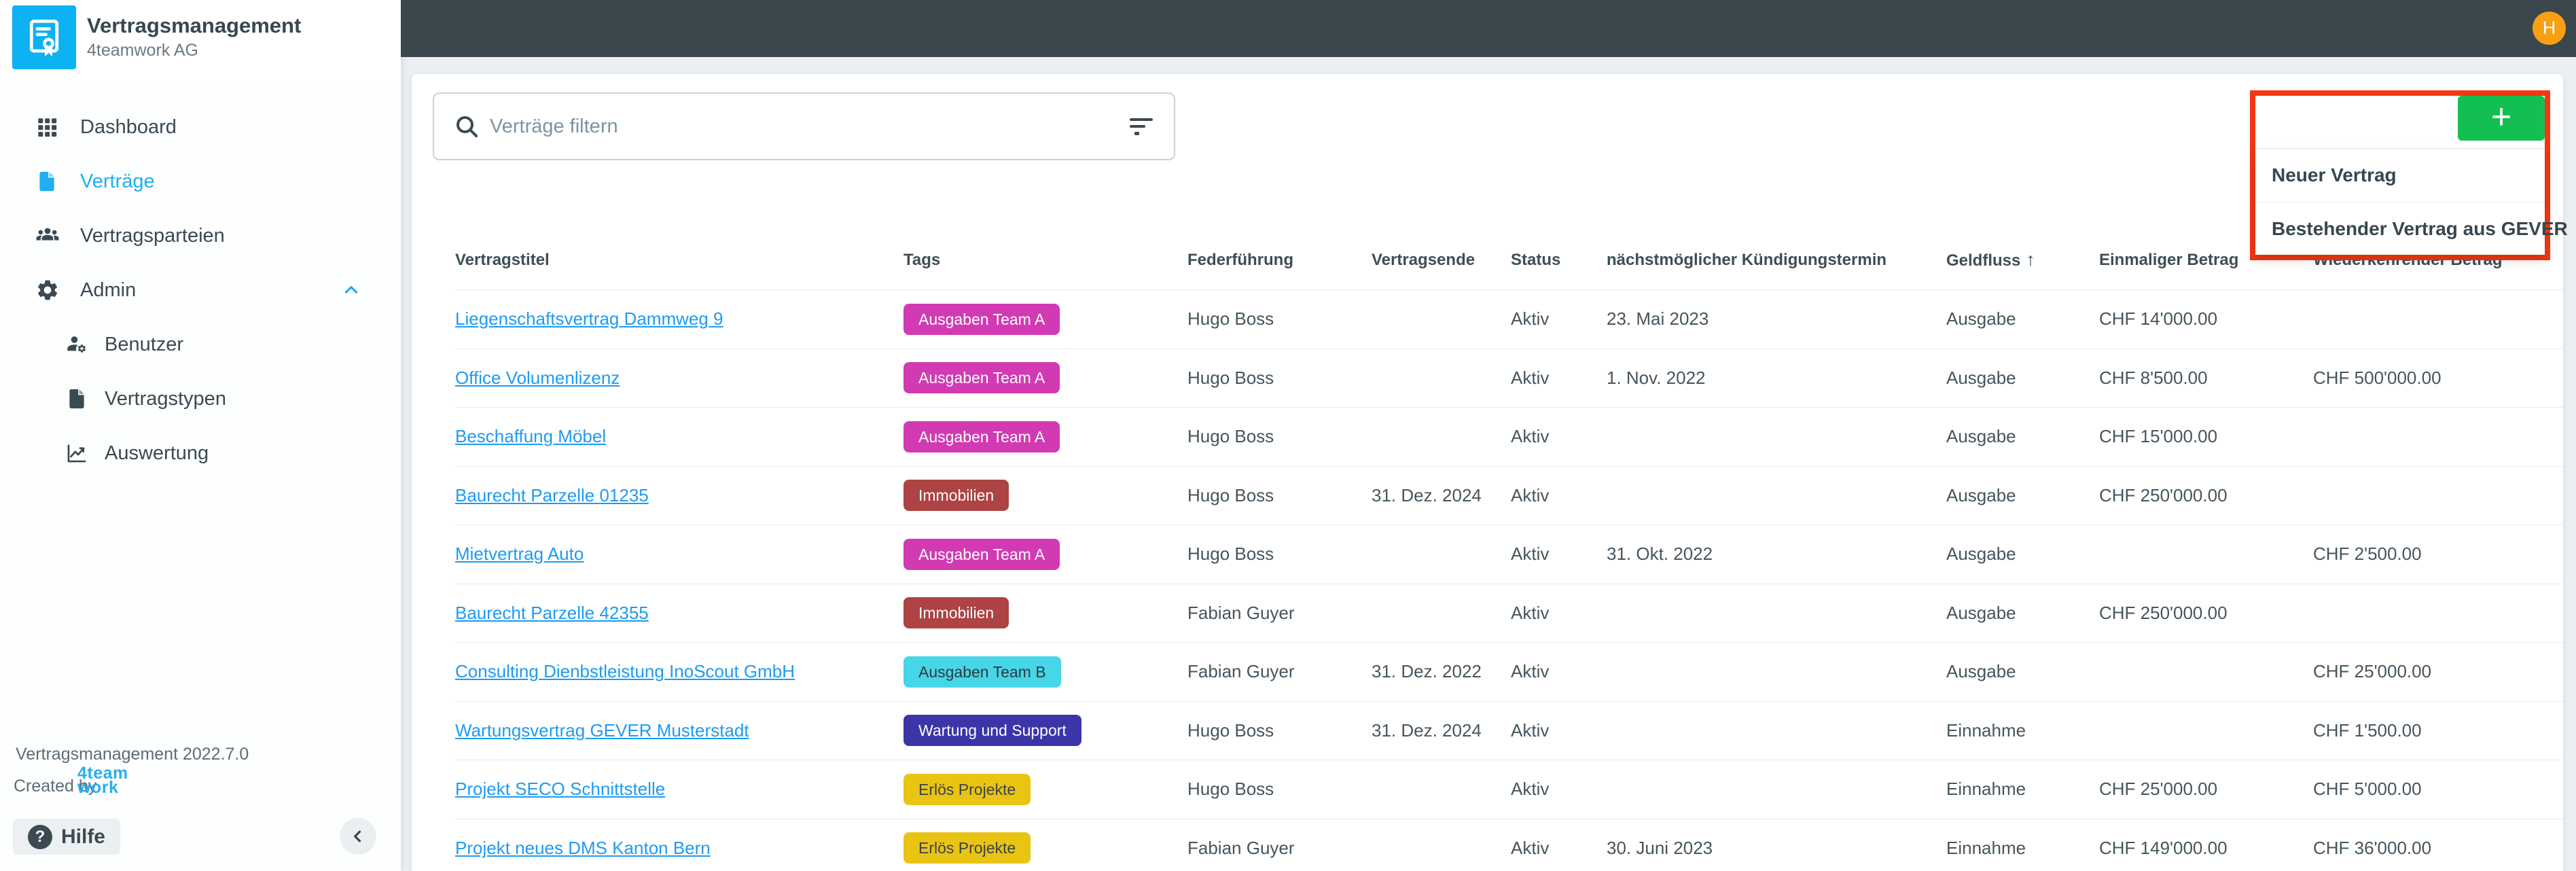 This screenshot has height=871, width=2576. I want to click on app-logo, so click(44, 37).